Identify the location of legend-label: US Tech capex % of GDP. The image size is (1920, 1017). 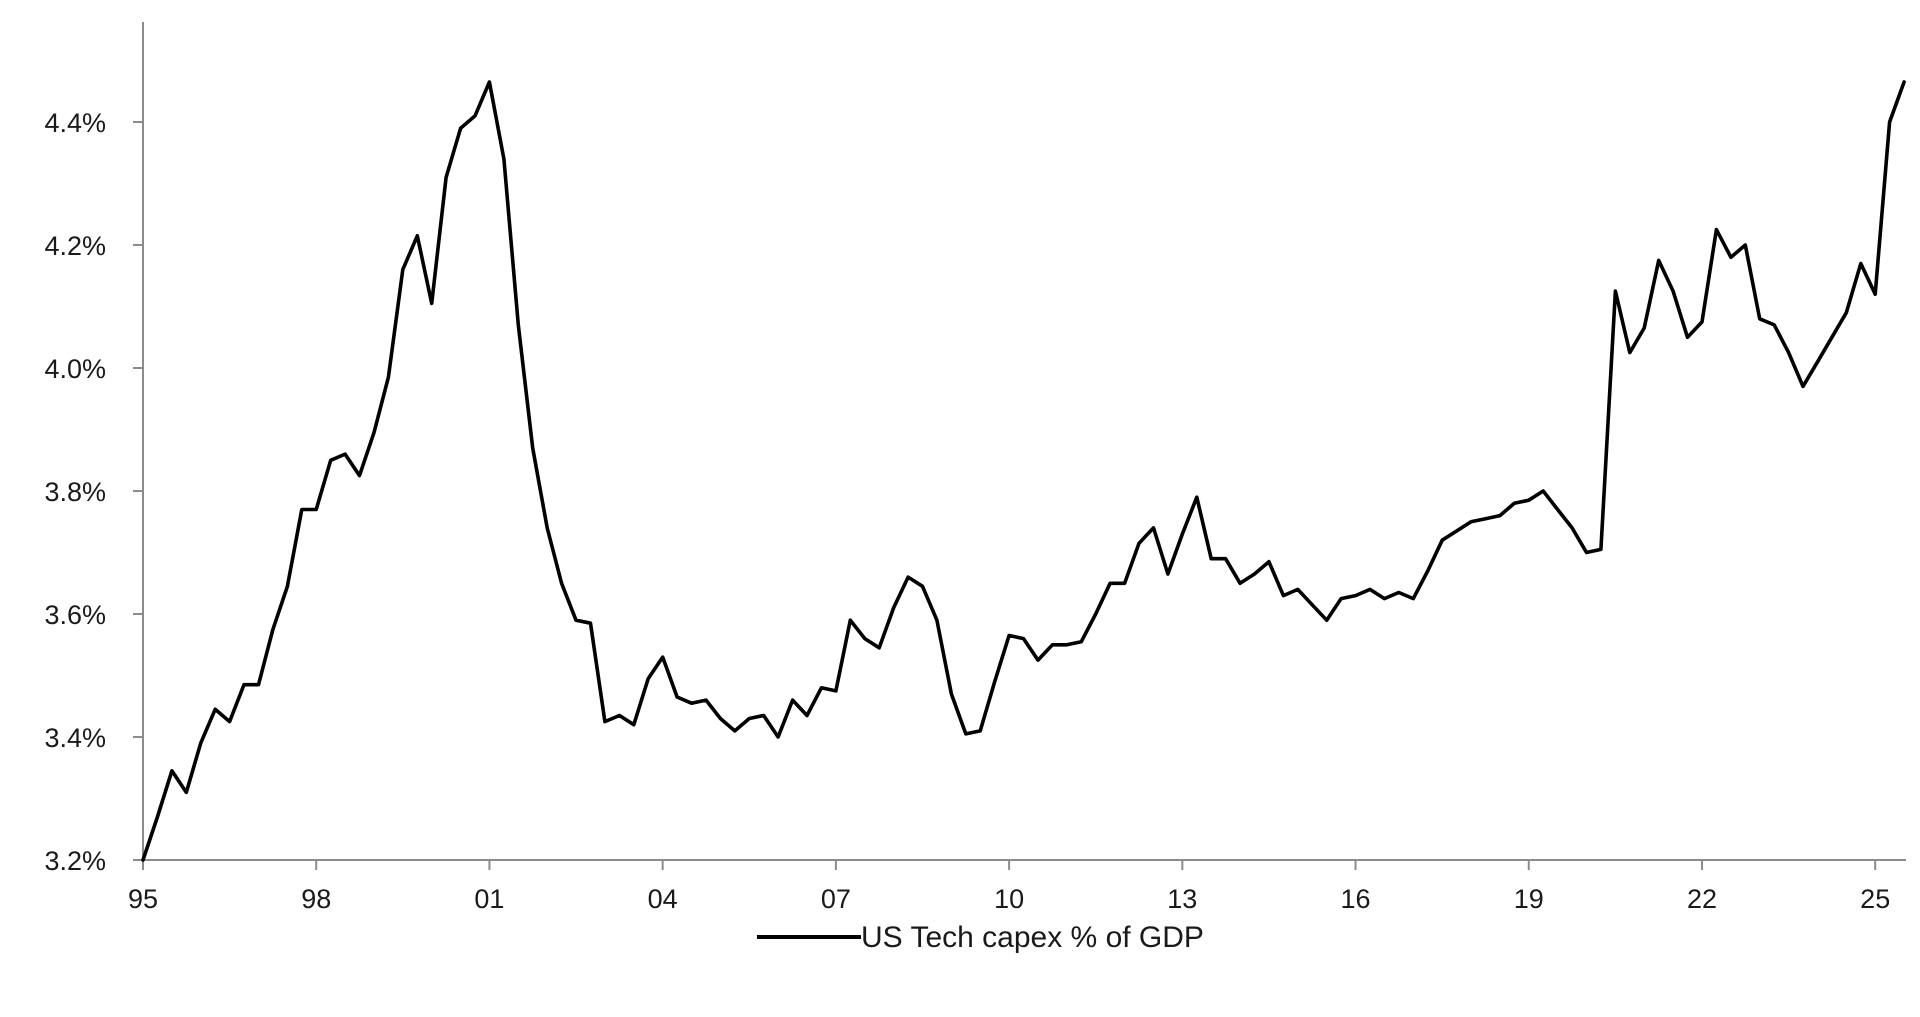
(1032, 937).